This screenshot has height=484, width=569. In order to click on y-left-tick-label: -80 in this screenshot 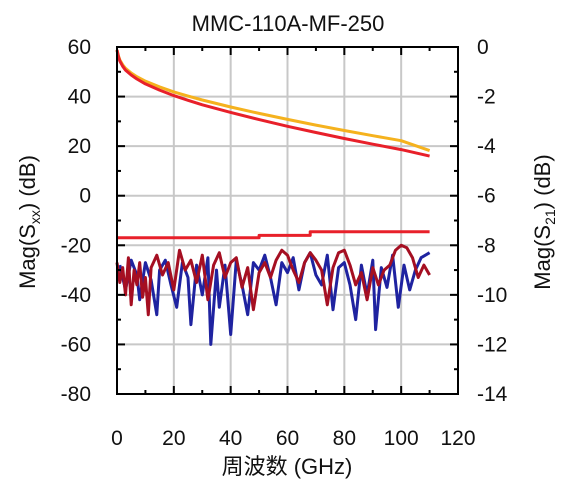, I will do `click(76, 394)`.